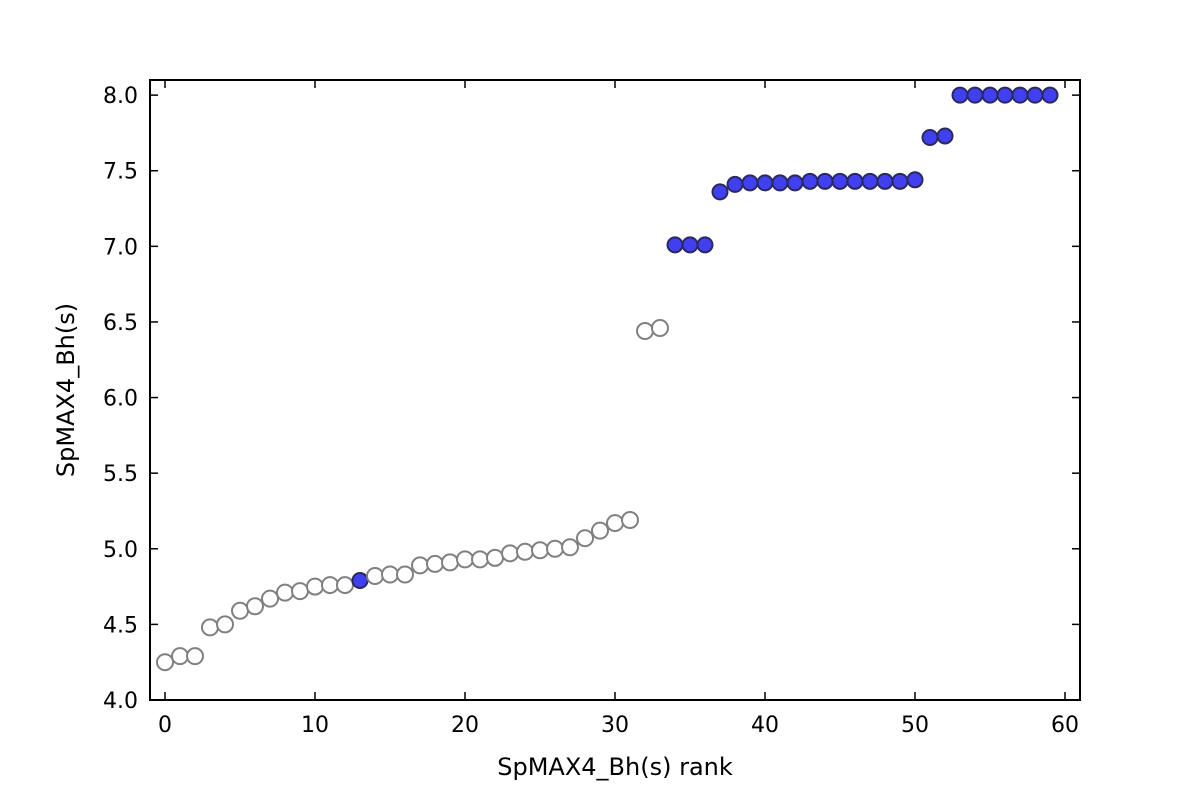 The height and width of the screenshot is (800, 1200). What do you see at coordinates (120, 96) in the screenshot?
I see `y-tick-label: 8.0` at bounding box center [120, 96].